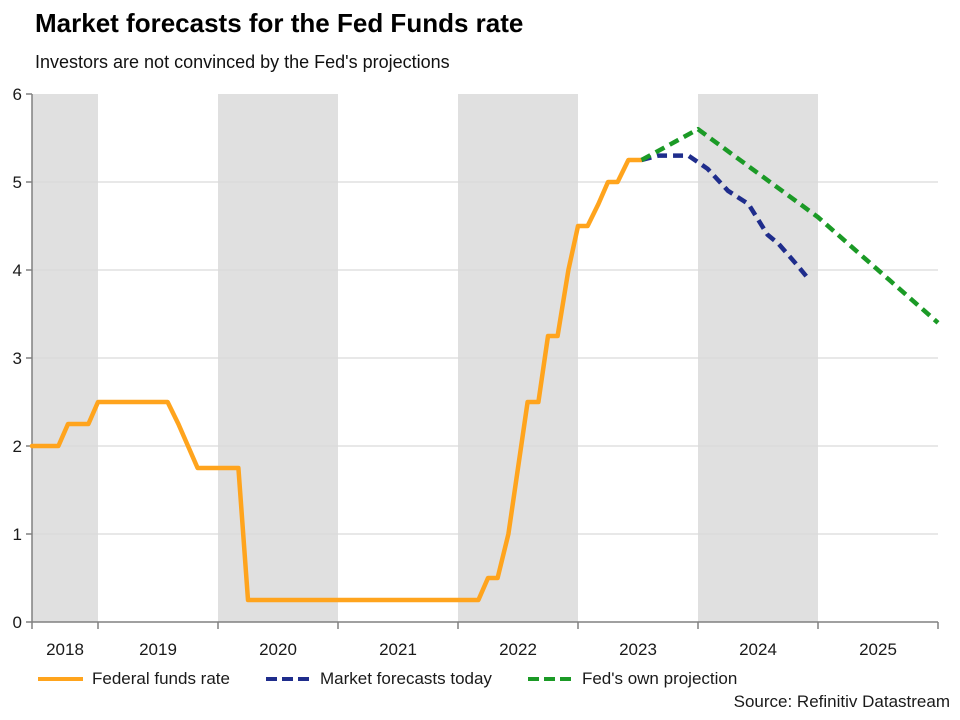  I want to click on svg-text: 2021, so click(398, 649).